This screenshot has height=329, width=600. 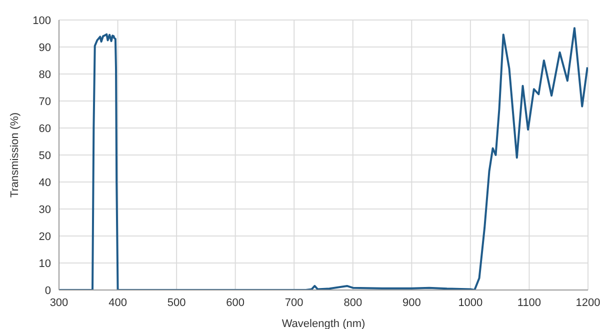 What do you see at coordinates (176, 302) in the screenshot?
I see `x-tick-label: 500` at bounding box center [176, 302].